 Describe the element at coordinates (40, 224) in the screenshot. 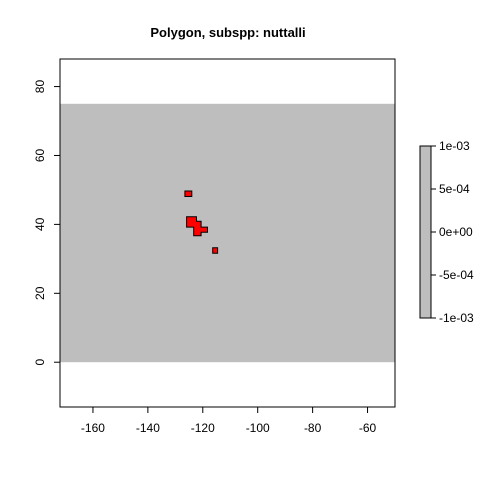

I see `y-tick-label: 40` at that location.